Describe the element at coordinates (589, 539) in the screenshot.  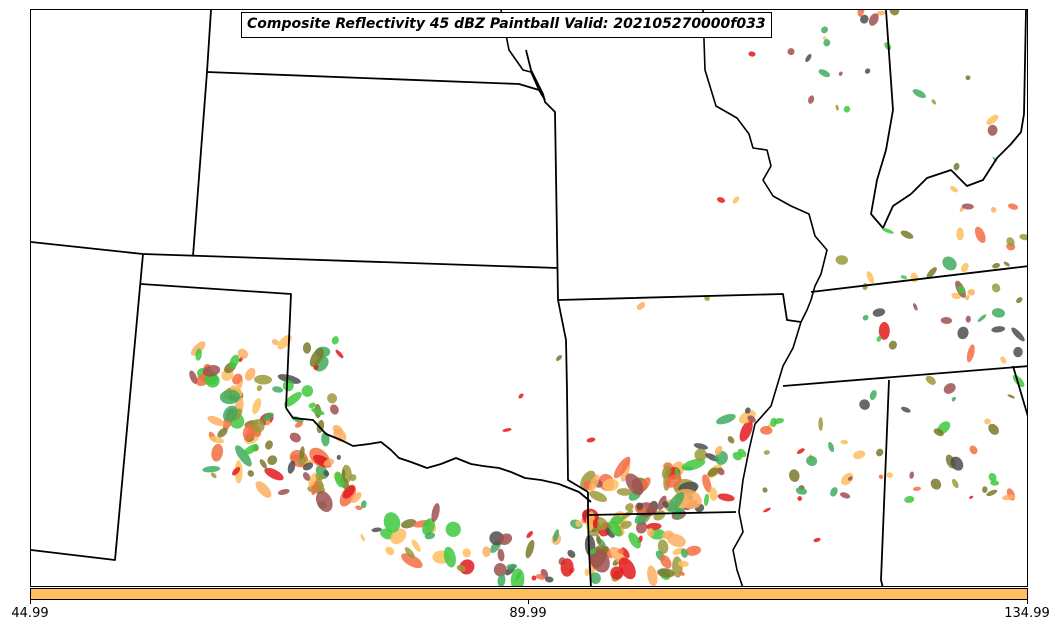
I see `tx-la-border` at that location.